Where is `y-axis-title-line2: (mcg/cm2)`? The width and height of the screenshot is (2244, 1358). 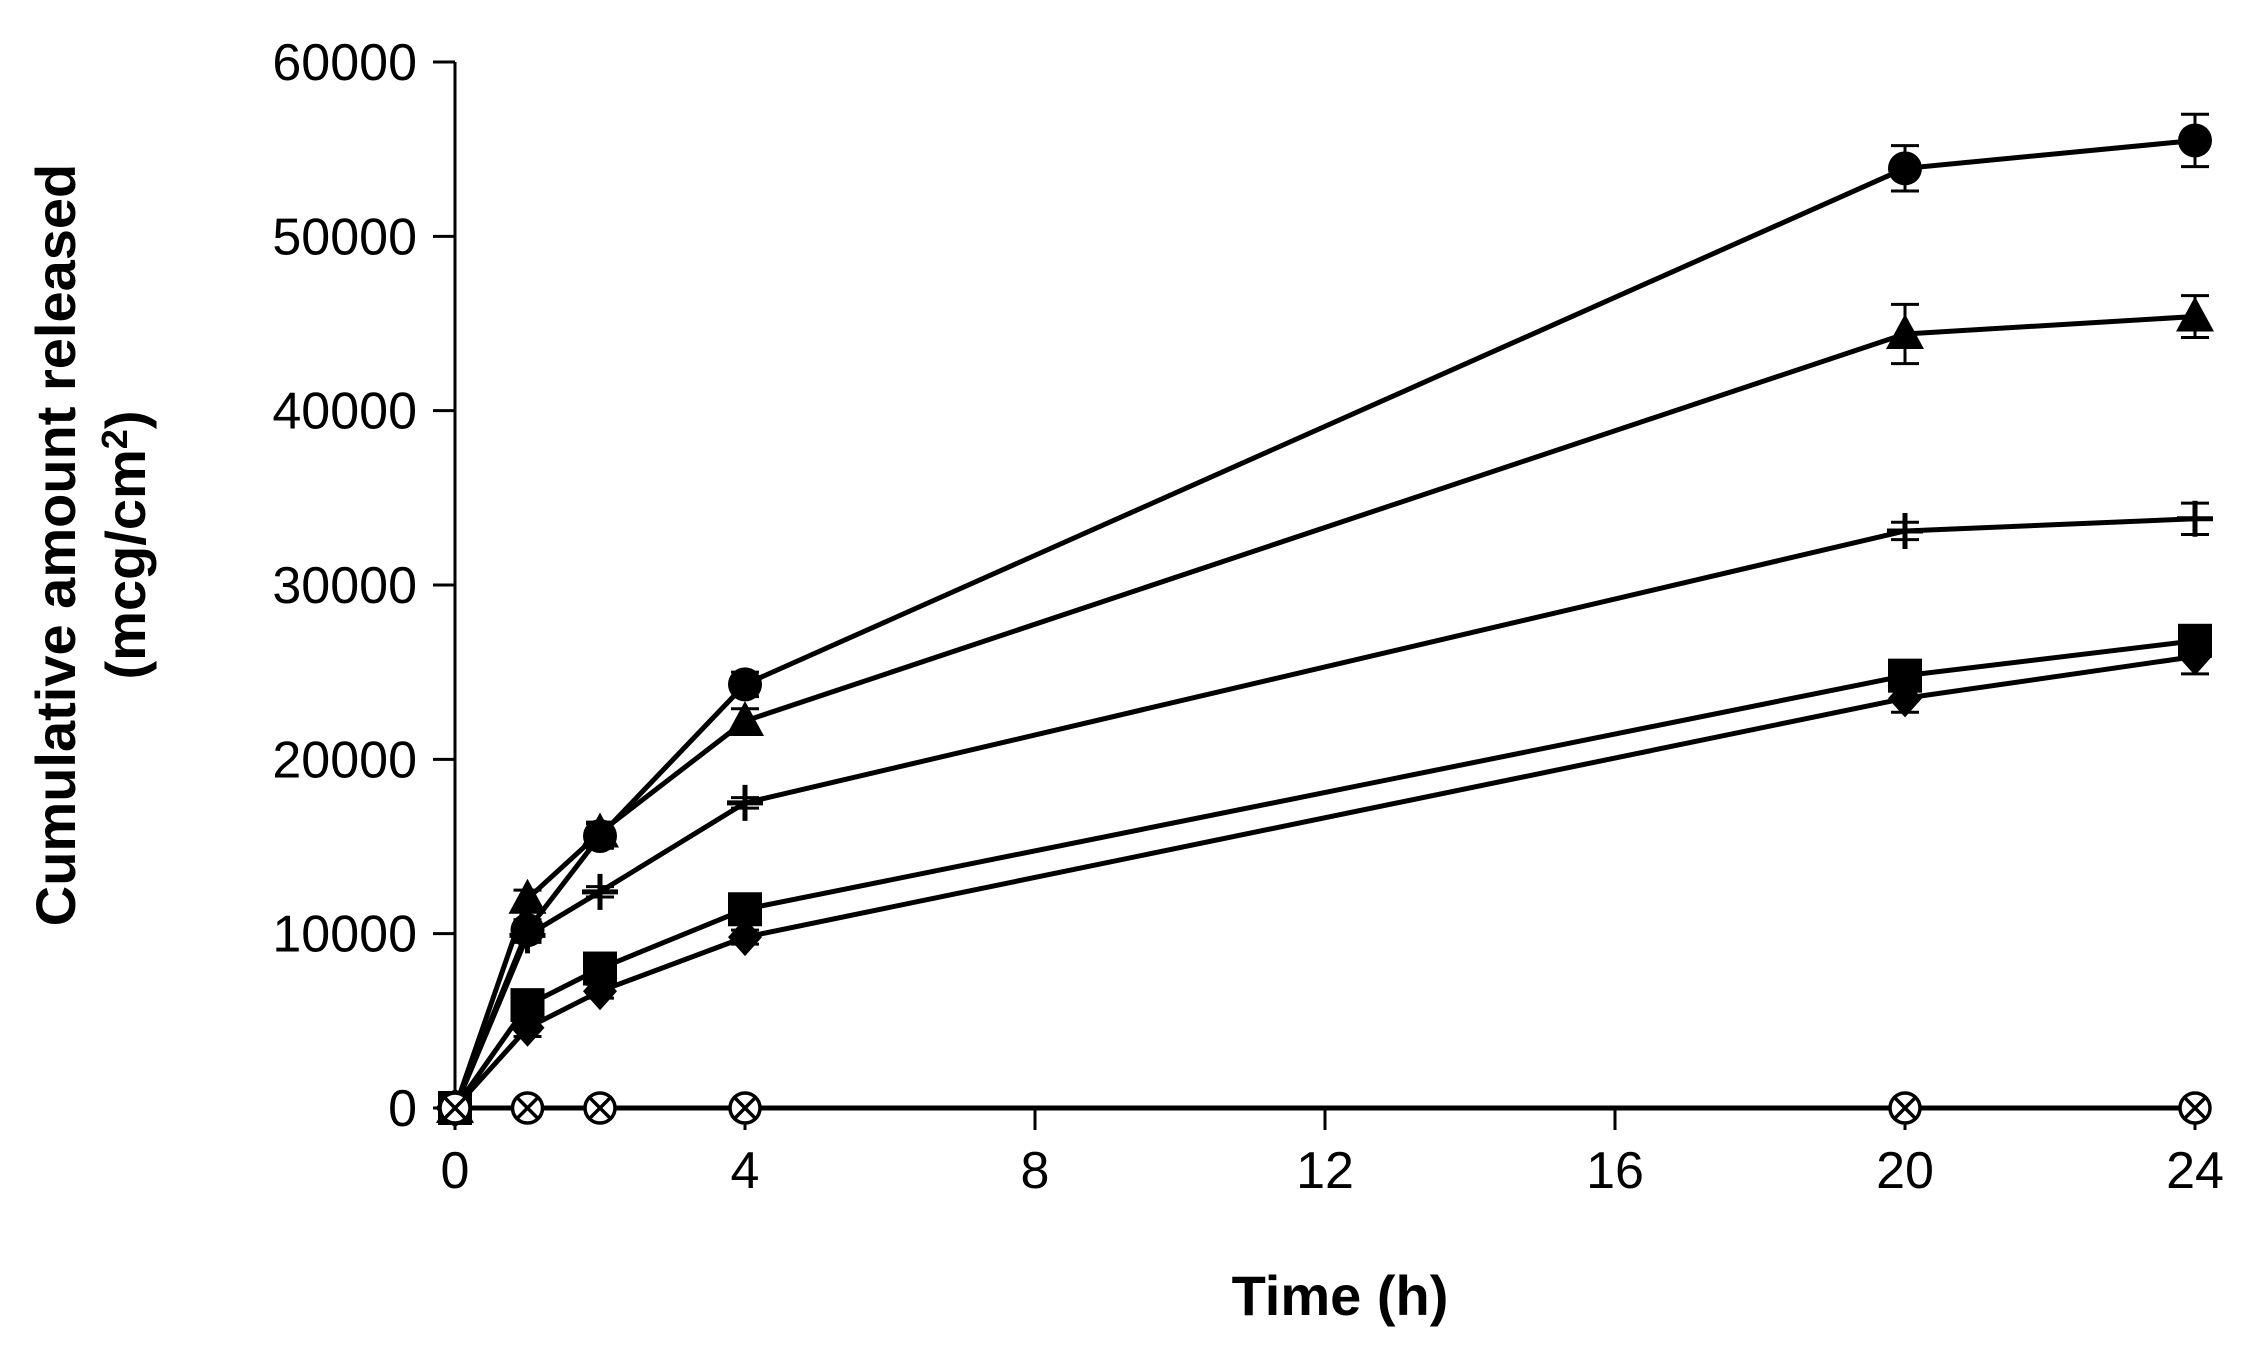 y-axis-title-line2: (mcg/cm2) is located at coordinates (125, 545).